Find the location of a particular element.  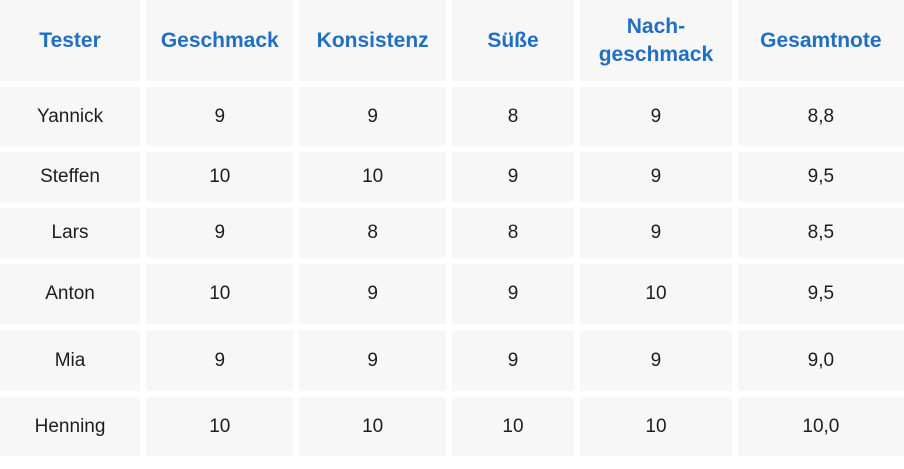

table-row: Henning 10 10 10 10 10,0 is located at coordinates (452, 426).